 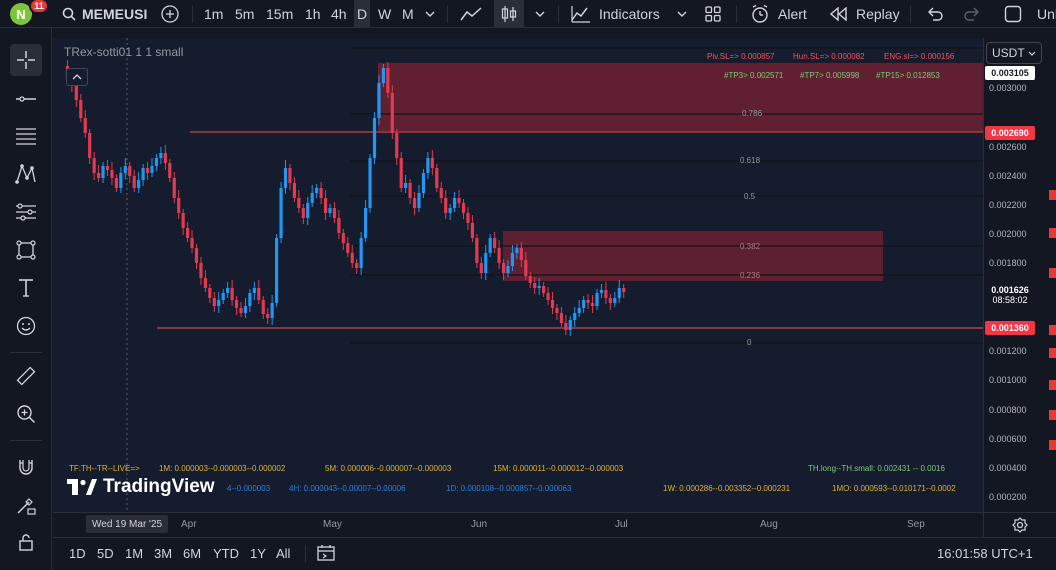 I want to click on tf-1mo: M, so click(x=408, y=14).